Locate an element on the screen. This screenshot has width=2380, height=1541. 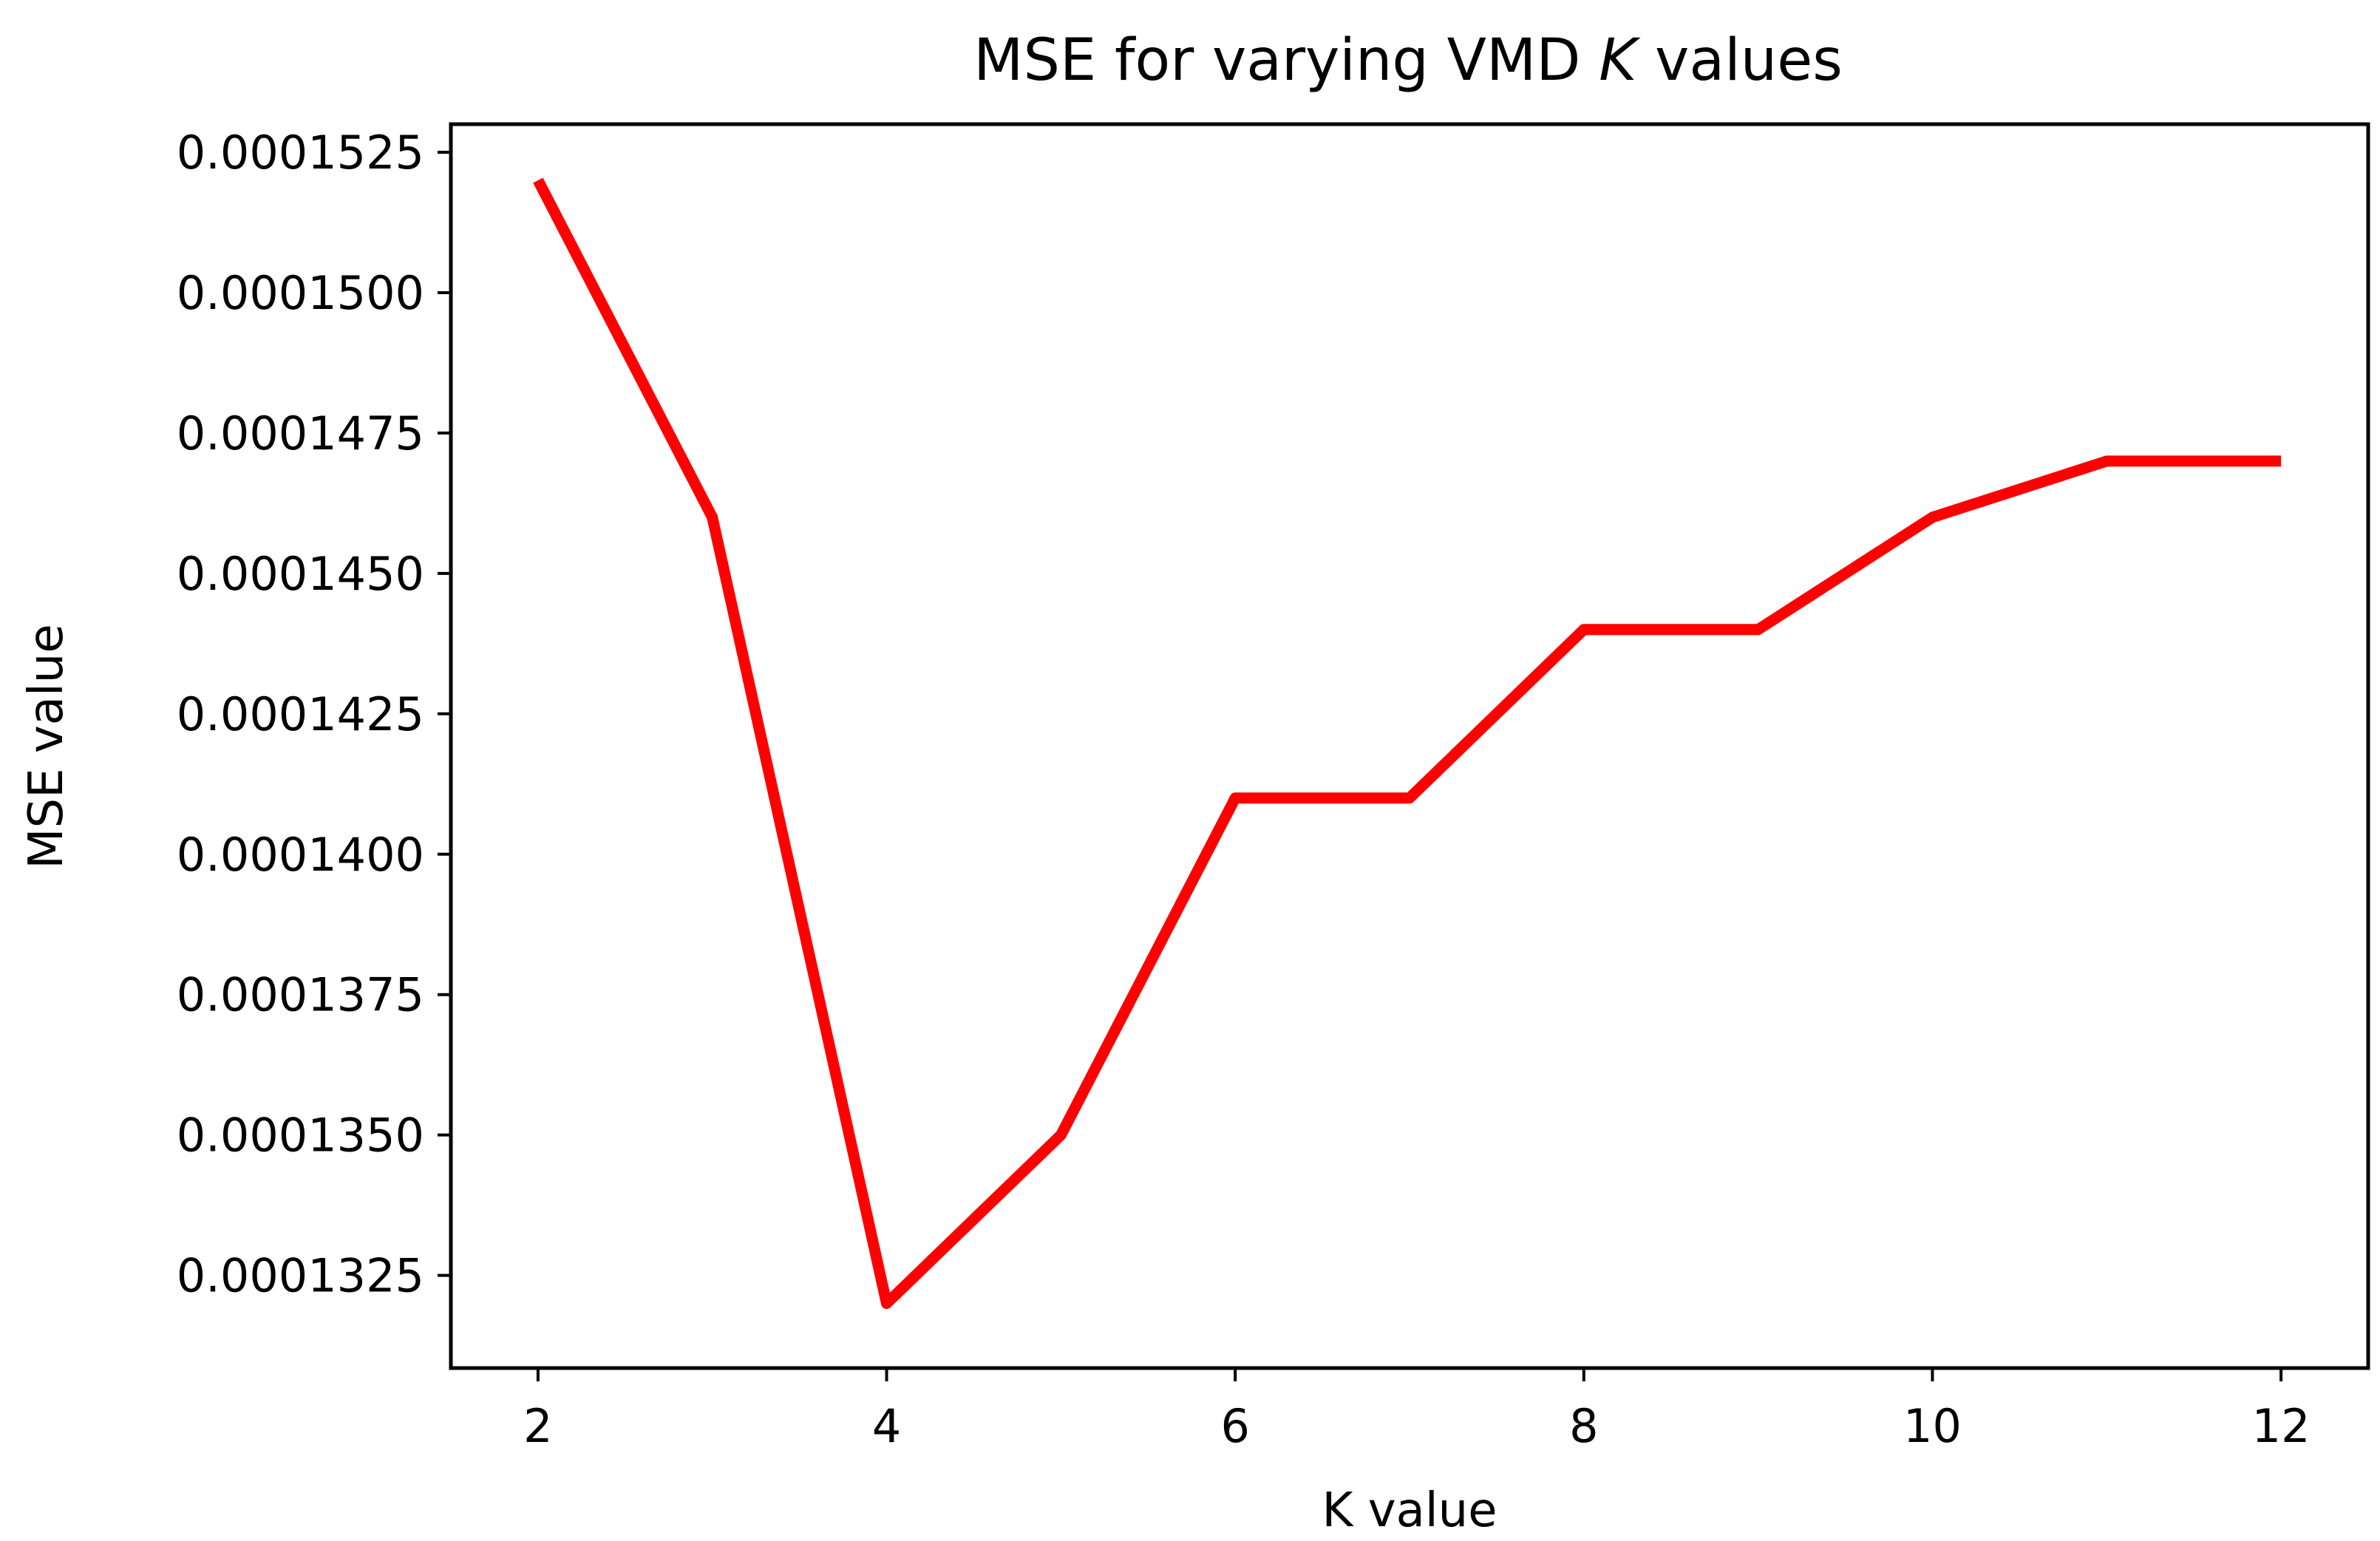
chart-title-main: MSE for varying VMD is located at coordinates (1286, 60).